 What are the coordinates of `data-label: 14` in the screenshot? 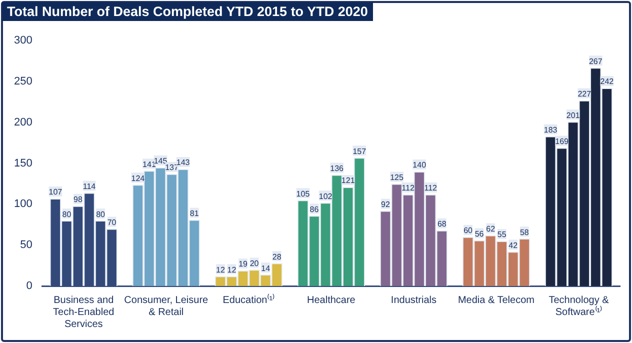 It's located at (266, 268).